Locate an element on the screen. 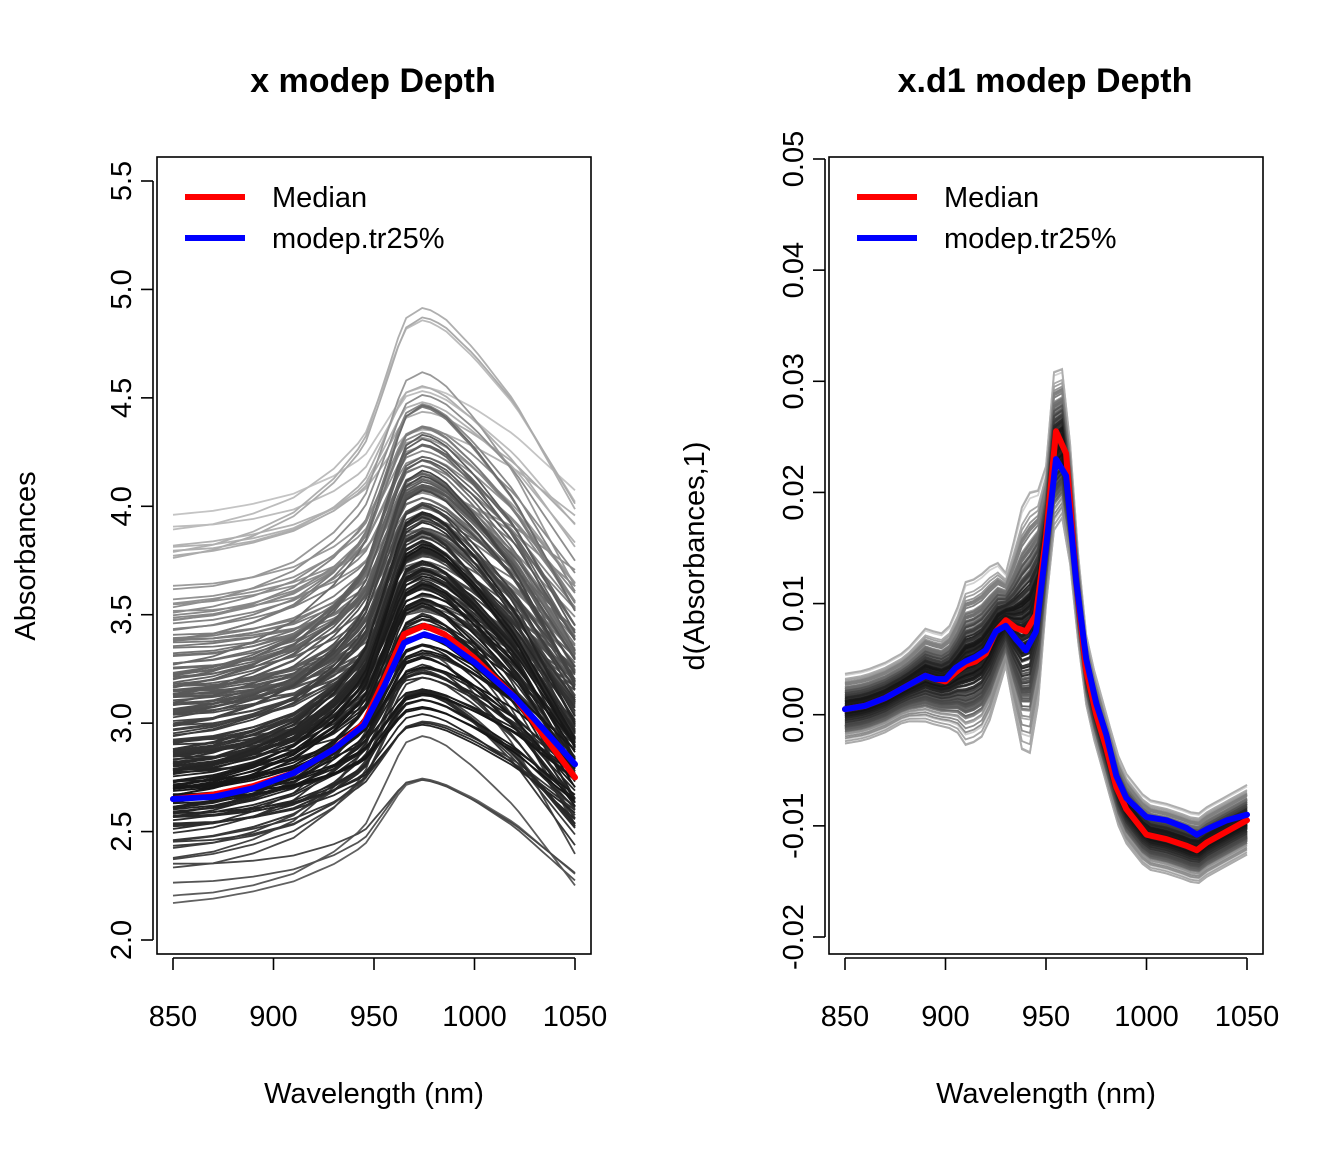 This screenshot has height=1152, width=1344. y-tick-label: -0.02 is located at coordinates (794, 937).